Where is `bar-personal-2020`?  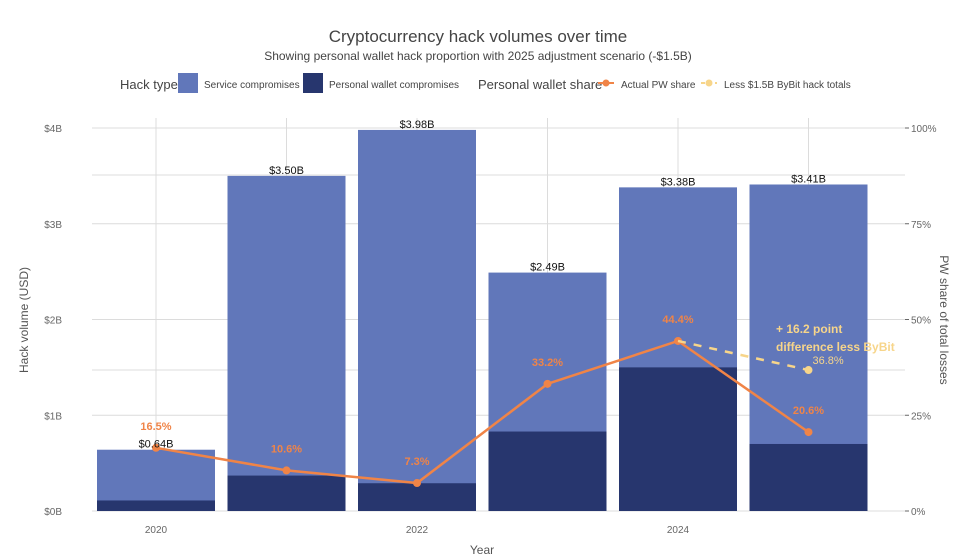 bar-personal-2020 is located at coordinates (156, 505).